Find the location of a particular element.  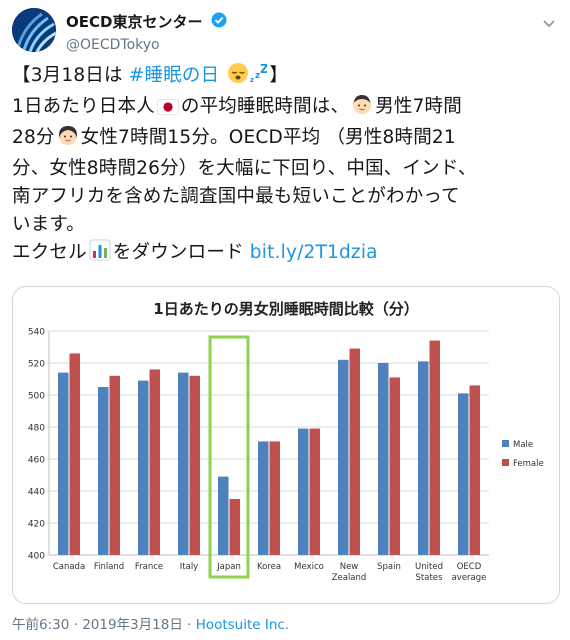

japan-flag-icon is located at coordinates (167, 110).